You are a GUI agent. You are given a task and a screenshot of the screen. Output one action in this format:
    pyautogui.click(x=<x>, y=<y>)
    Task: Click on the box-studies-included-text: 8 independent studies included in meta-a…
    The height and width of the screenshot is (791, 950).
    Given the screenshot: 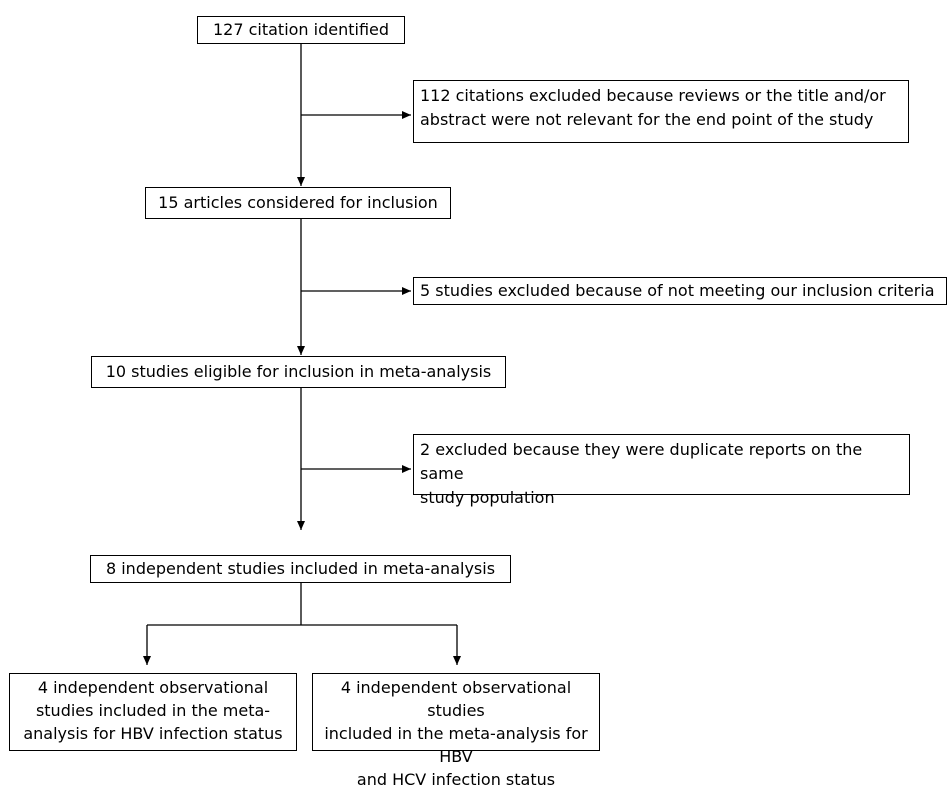 What is the action you would take?
    pyautogui.click(x=300, y=568)
    